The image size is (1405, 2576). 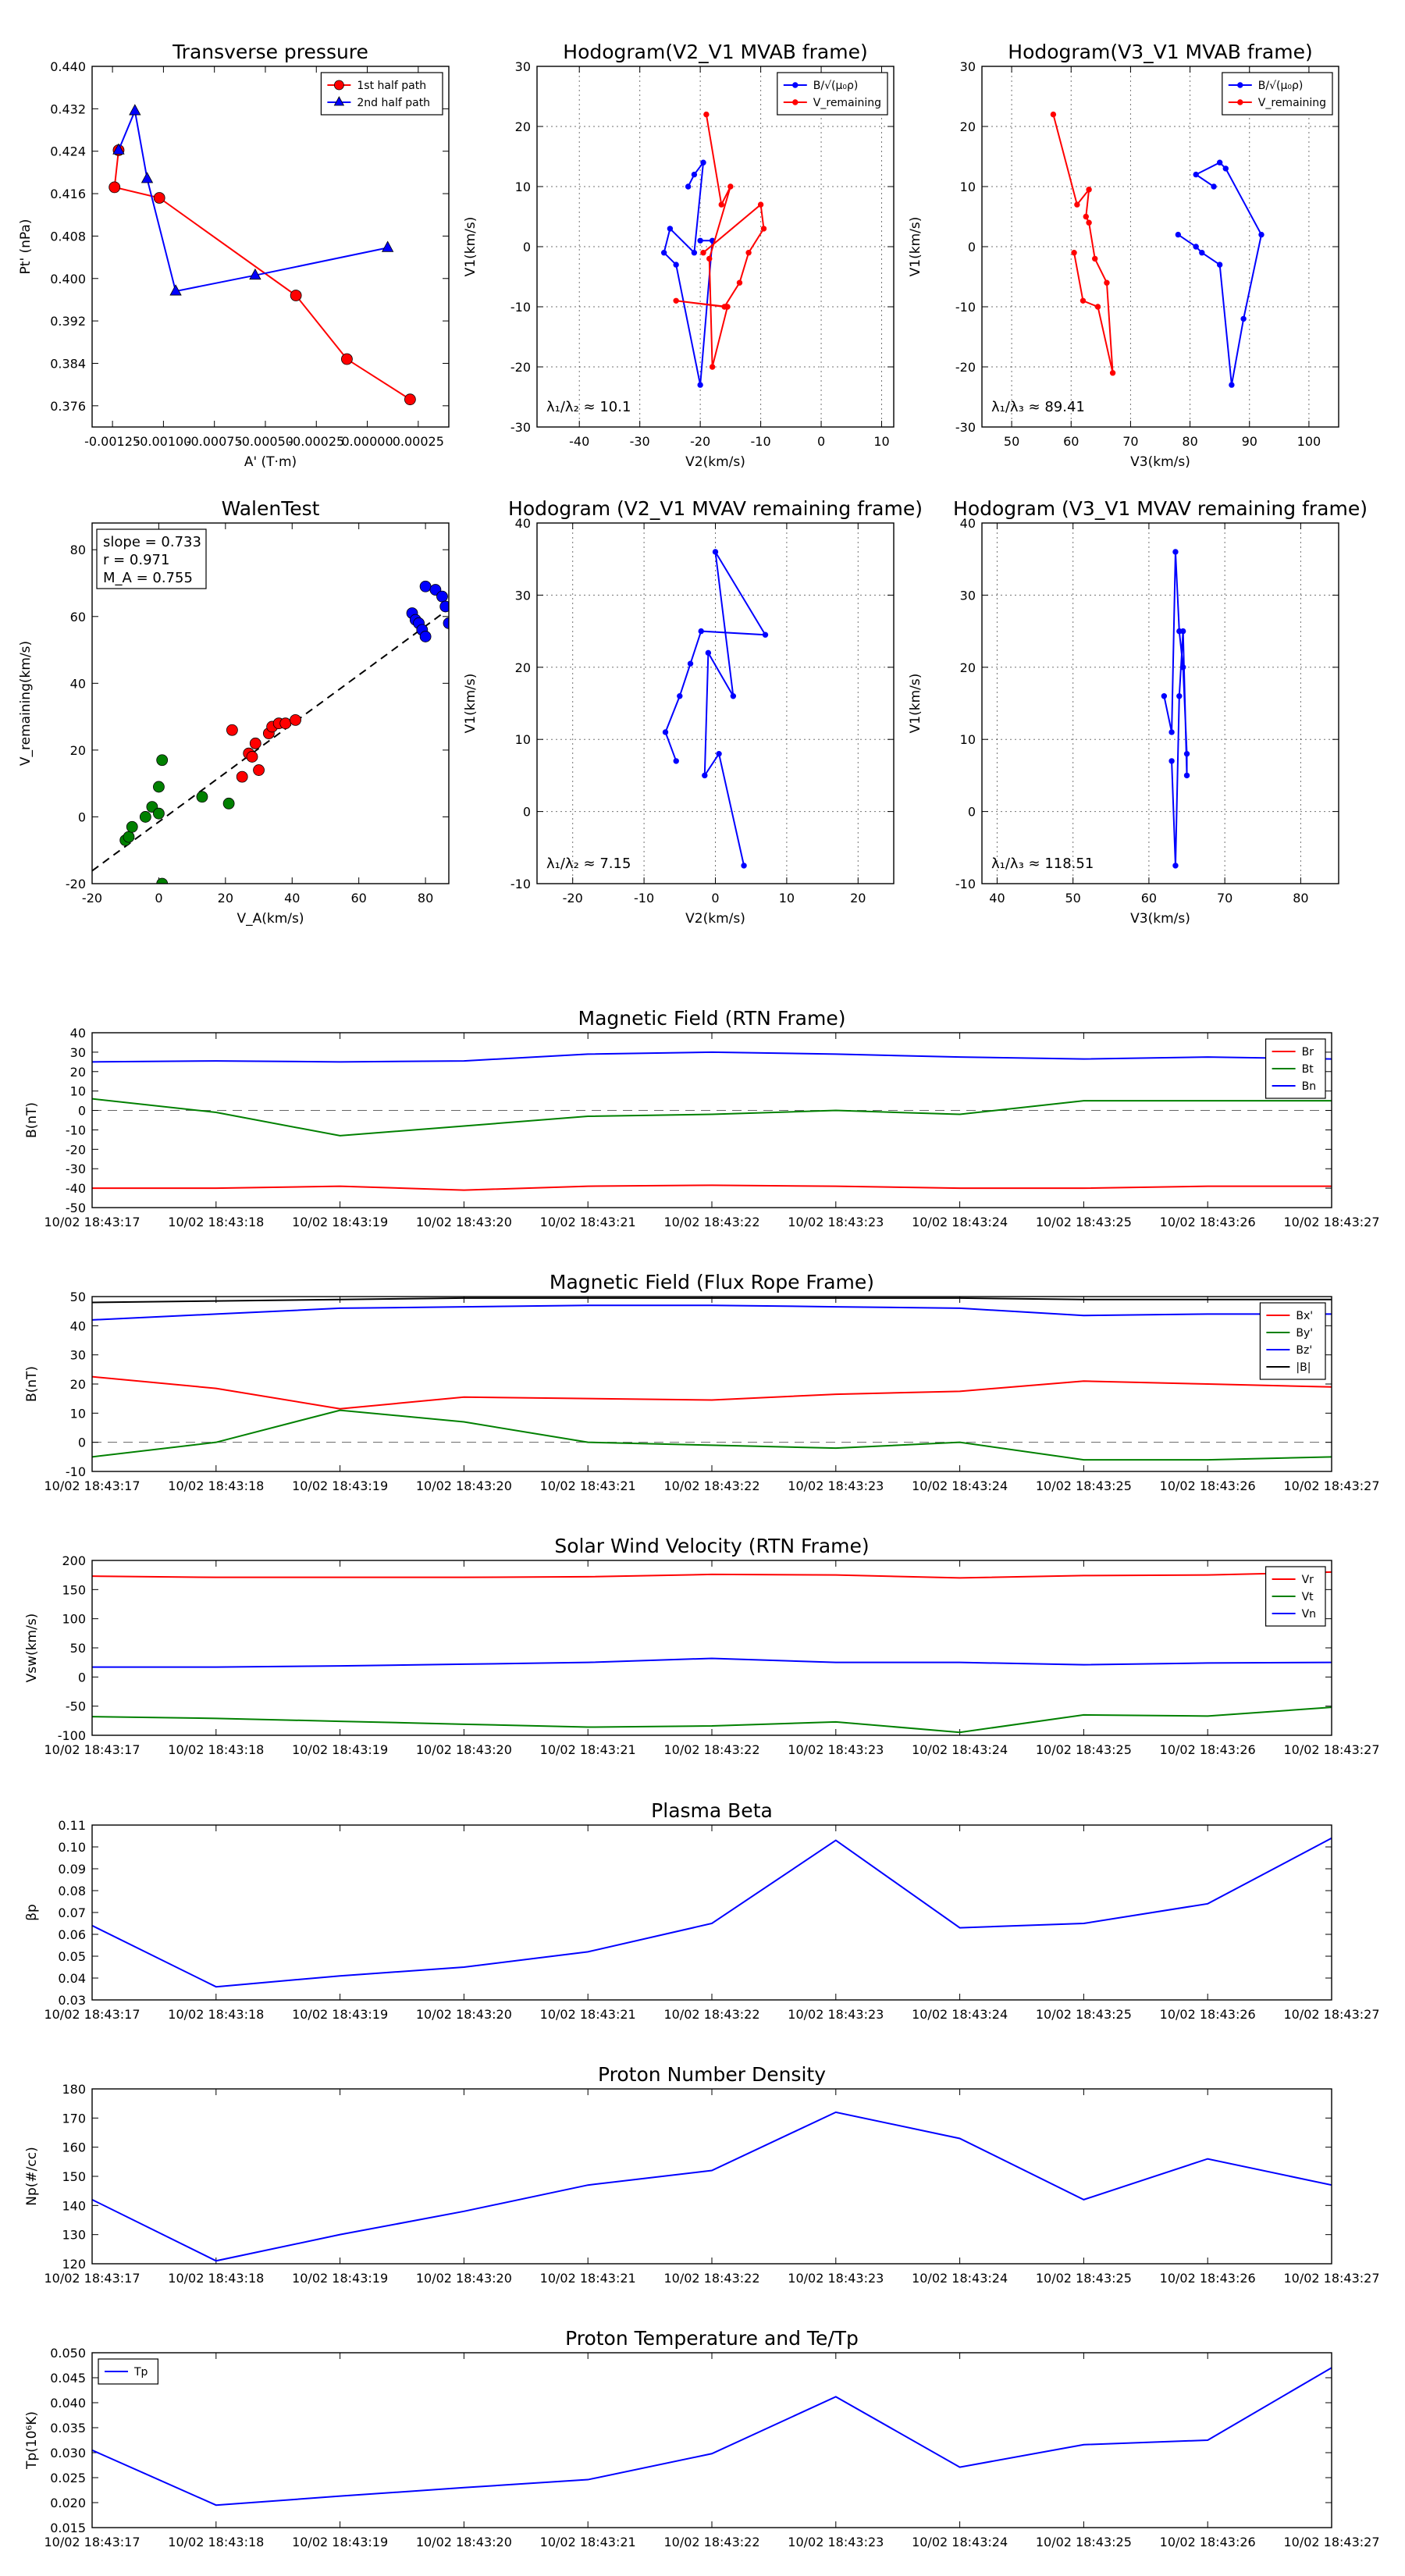 What do you see at coordinates (527, 247) in the screenshot?
I see `y-tick-label: 0` at bounding box center [527, 247].